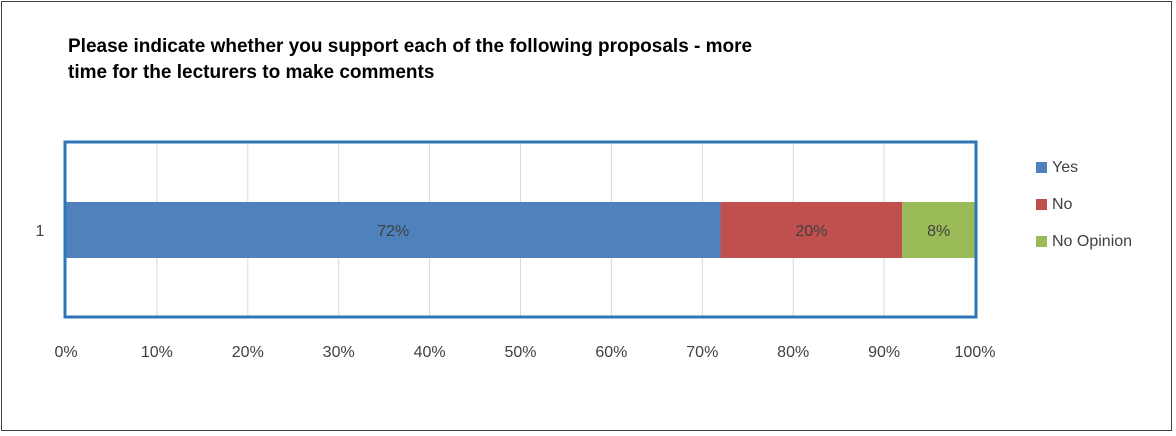 The image size is (1176, 436). Describe the element at coordinates (884, 352) in the screenshot. I see `x-tick-label: 90%` at that location.